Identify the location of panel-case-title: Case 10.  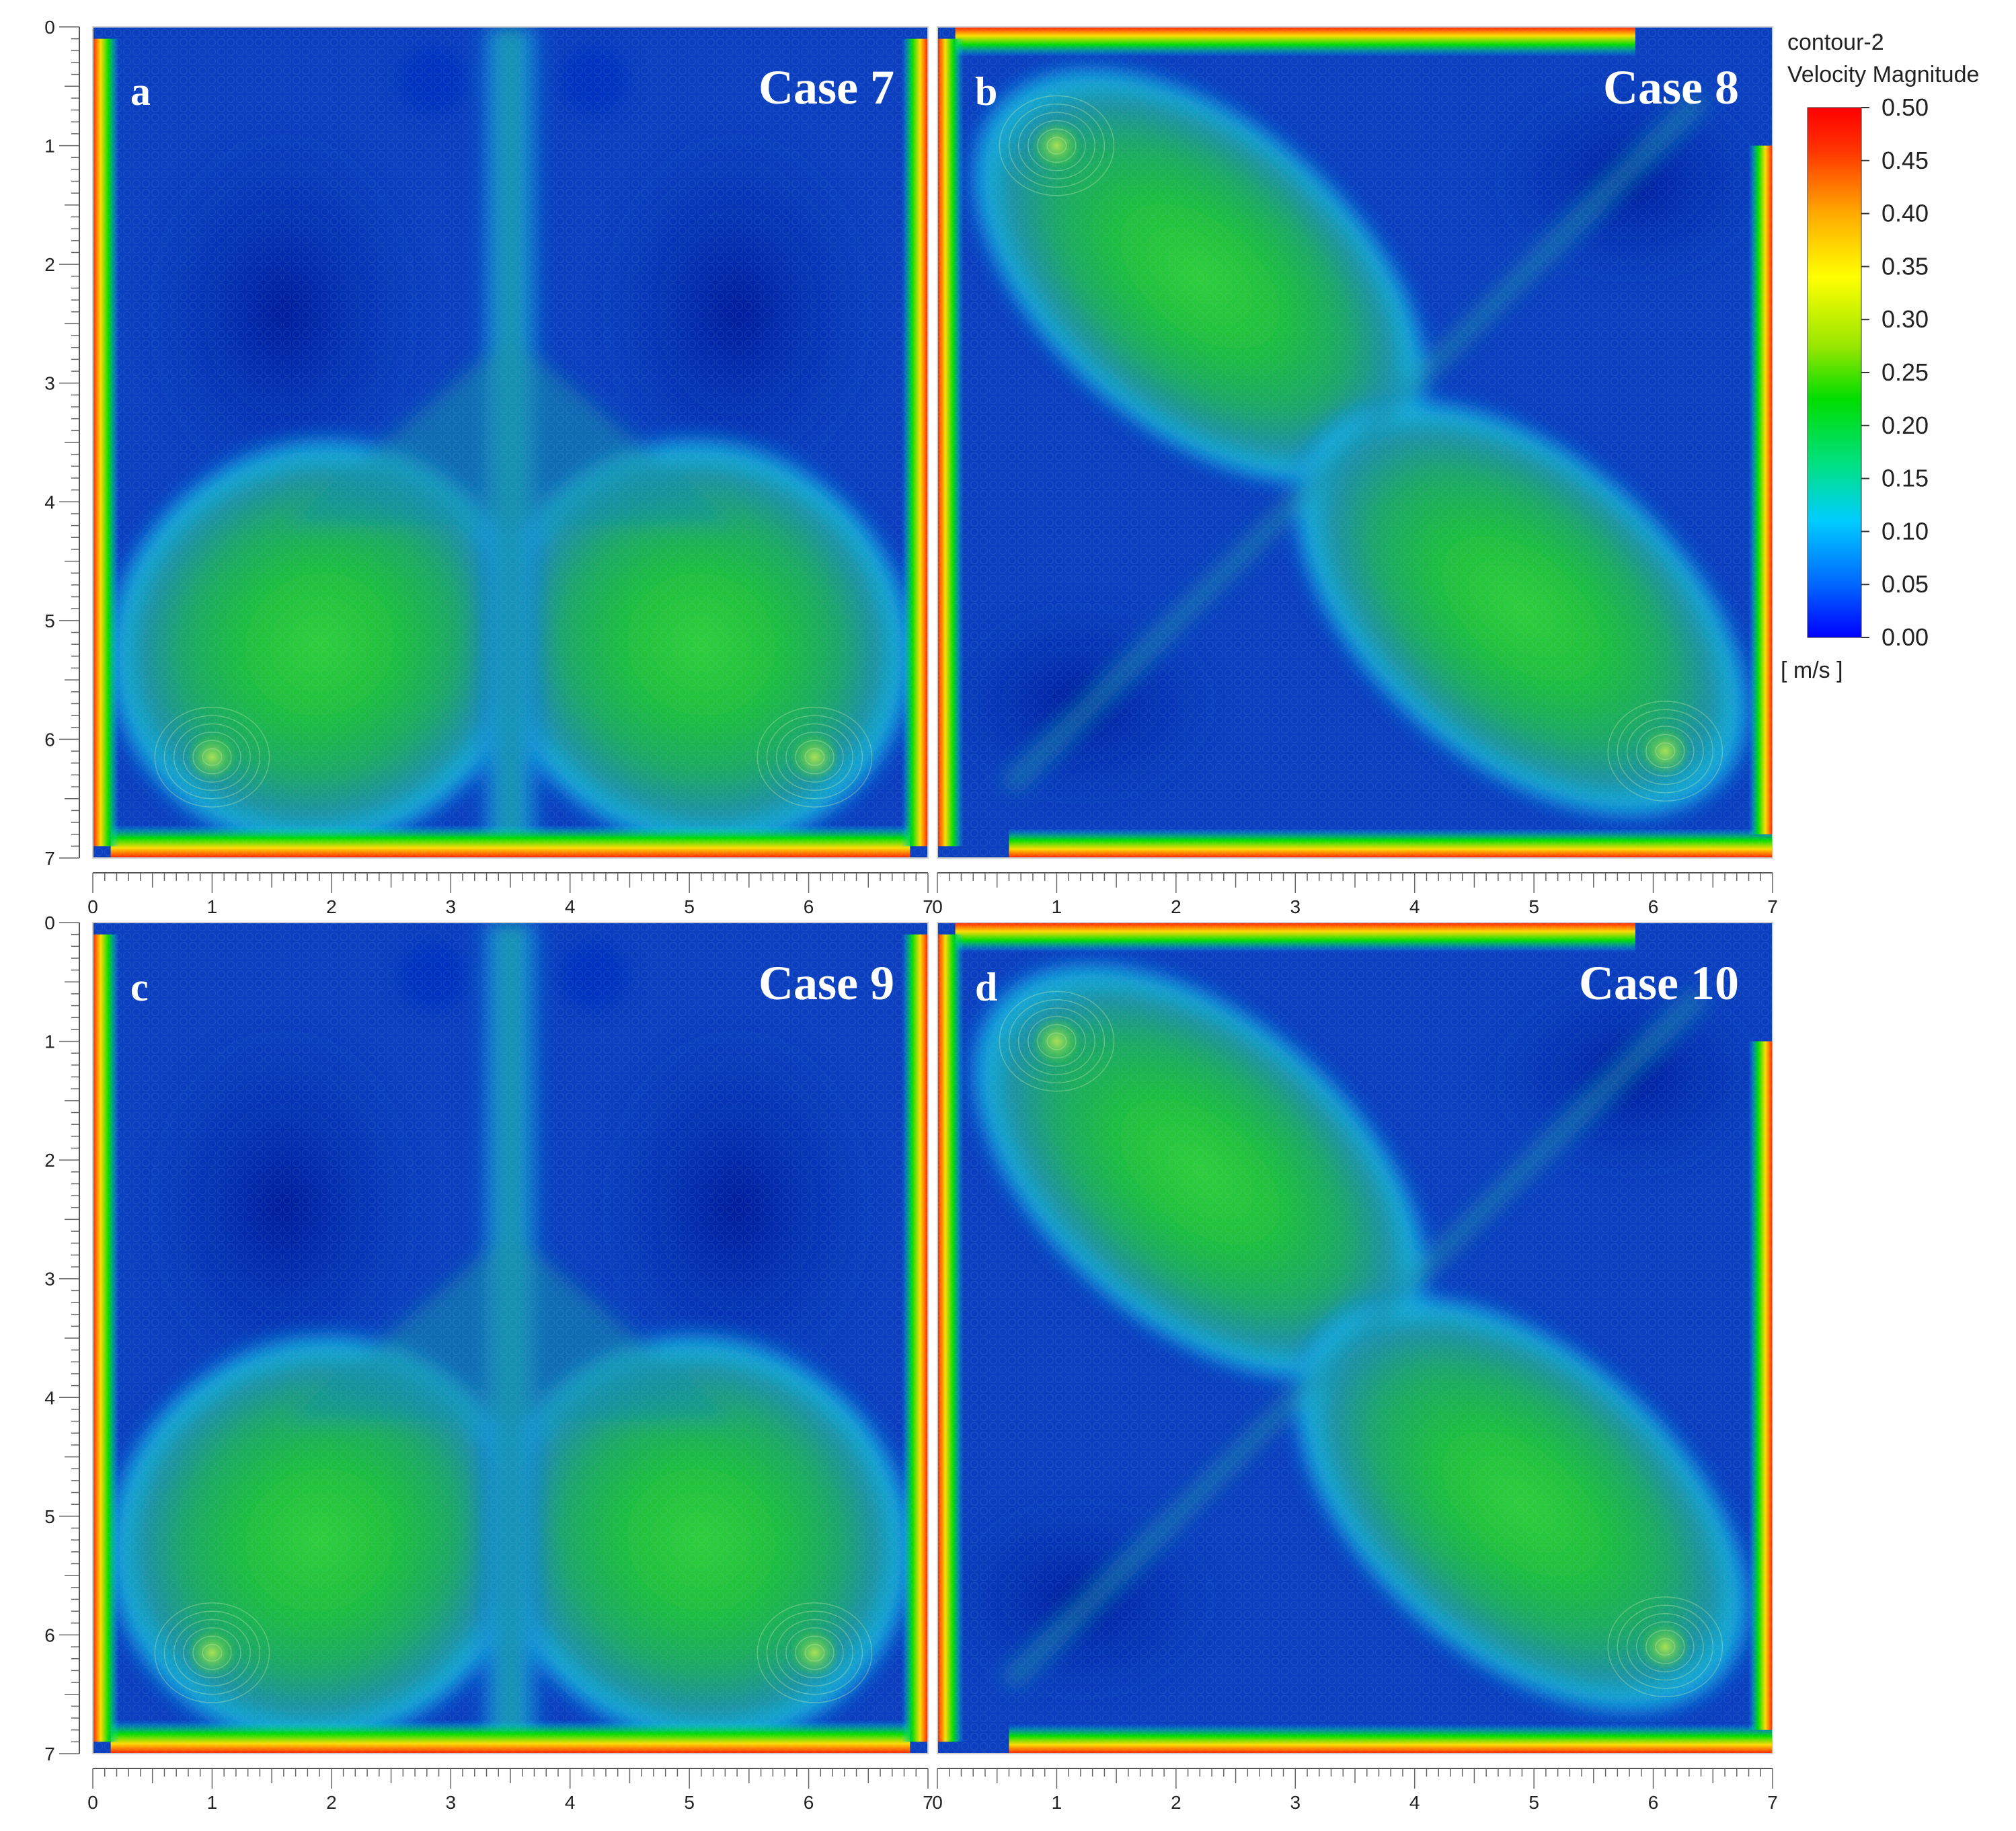
(1659, 983).